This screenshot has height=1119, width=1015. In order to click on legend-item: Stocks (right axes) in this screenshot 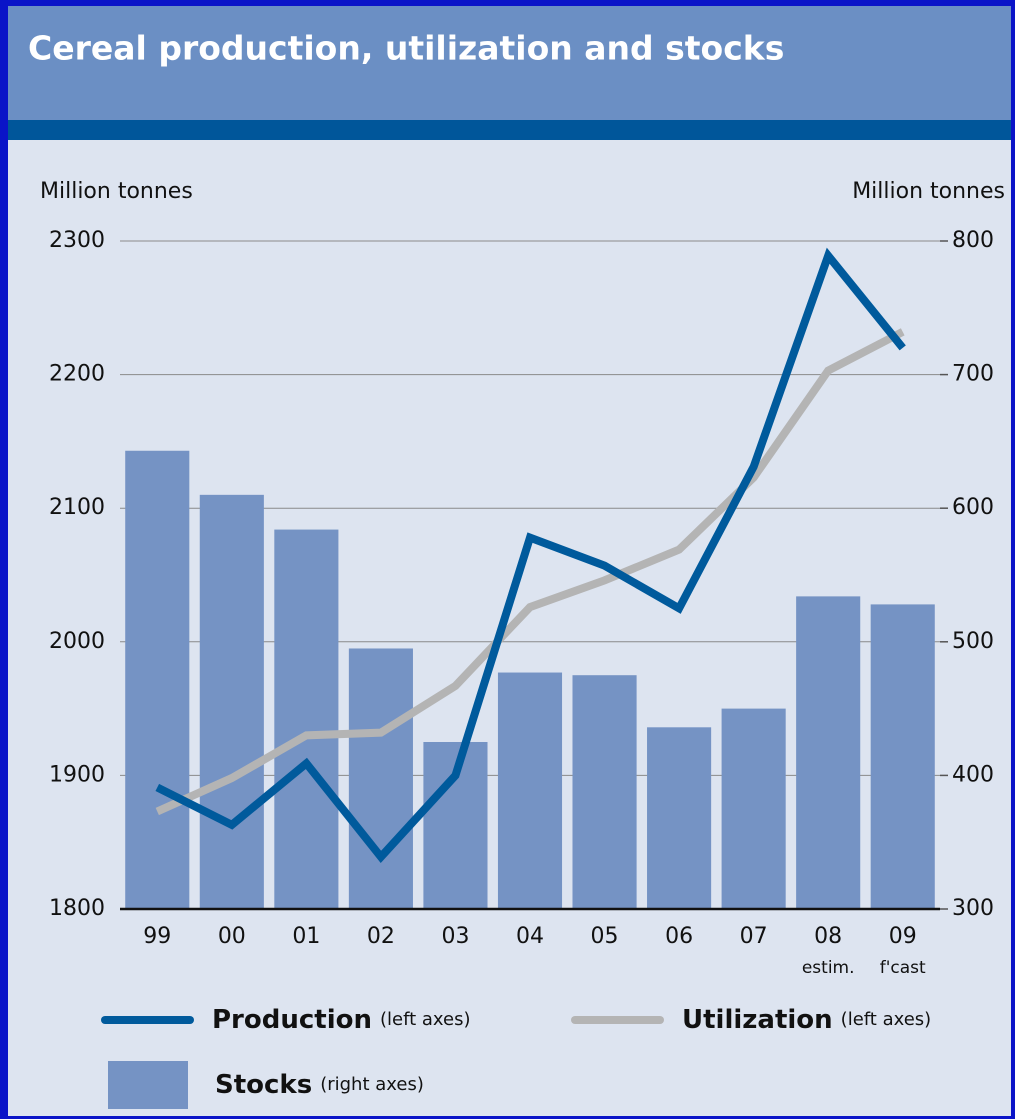, I will do `click(266, 1085)`.